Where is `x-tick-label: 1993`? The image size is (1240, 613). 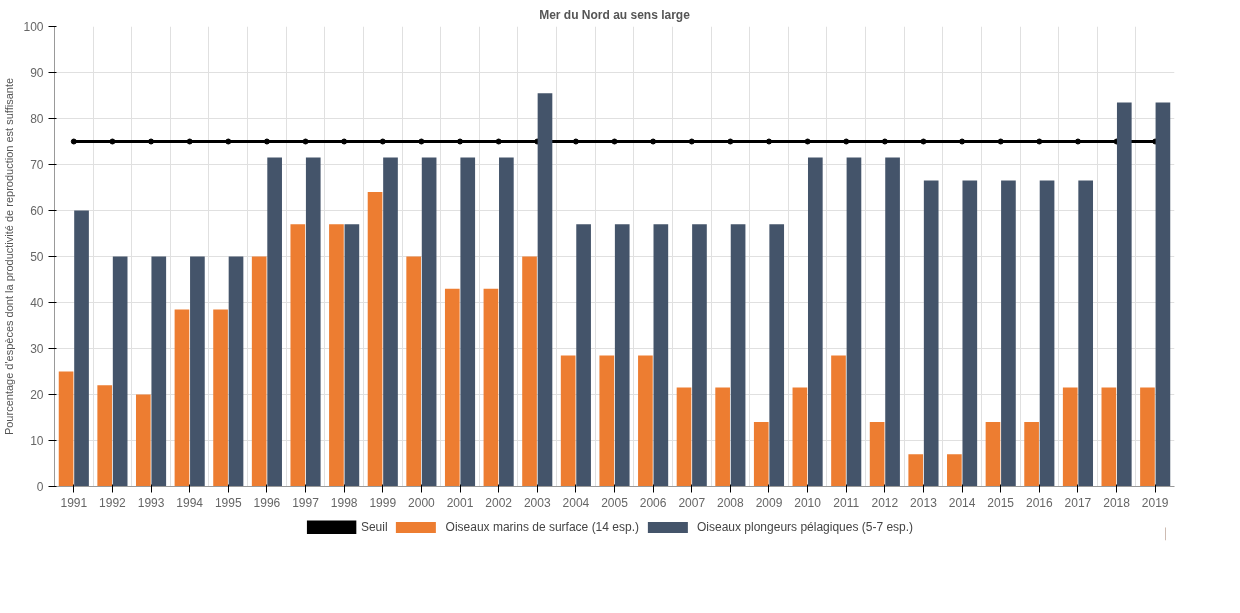 x-tick-label: 1993 is located at coordinates (151, 502).